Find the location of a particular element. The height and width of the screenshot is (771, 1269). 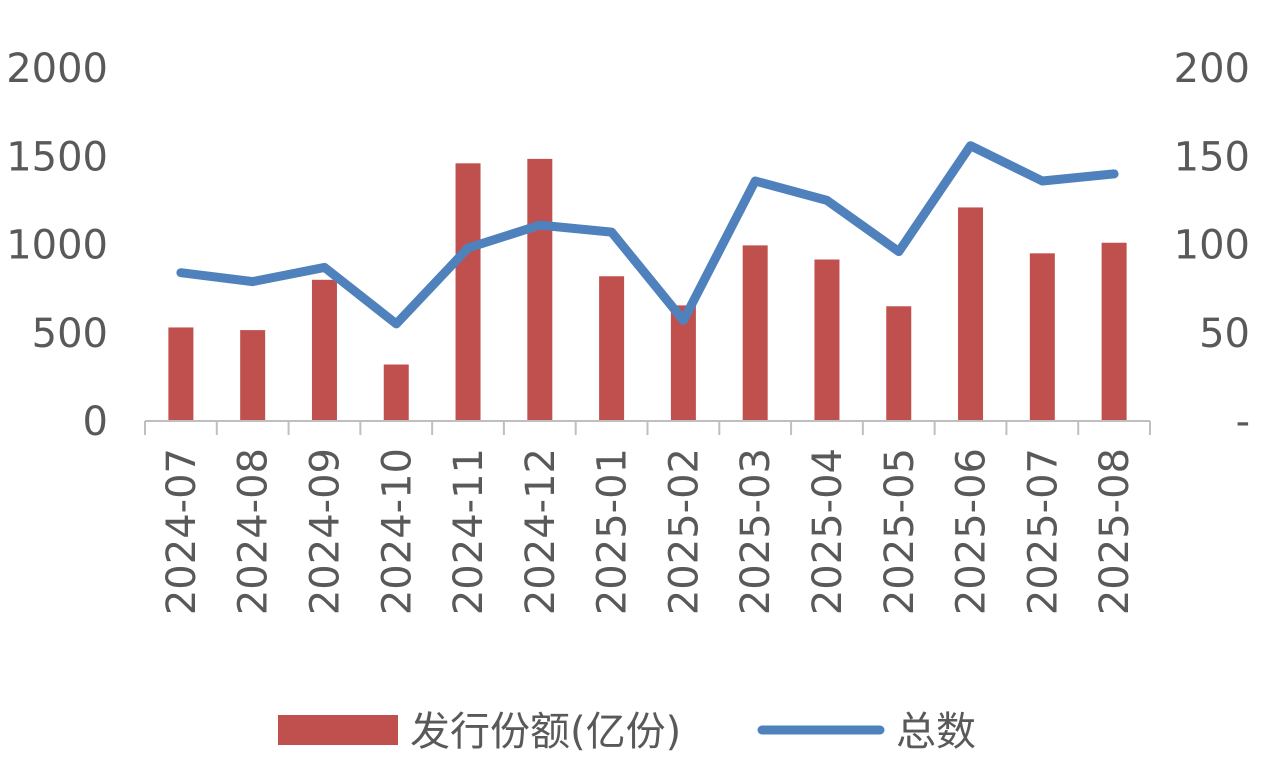

x-tick-label: 2025-06 is located at coordinates (972, 531).